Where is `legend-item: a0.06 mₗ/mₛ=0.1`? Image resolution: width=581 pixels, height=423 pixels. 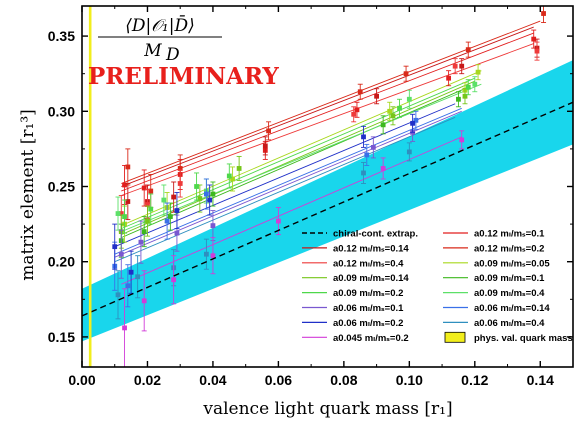 legend-item: a0.06 mₗ/mₛ=0.1 is located at coordinates (353, 308).